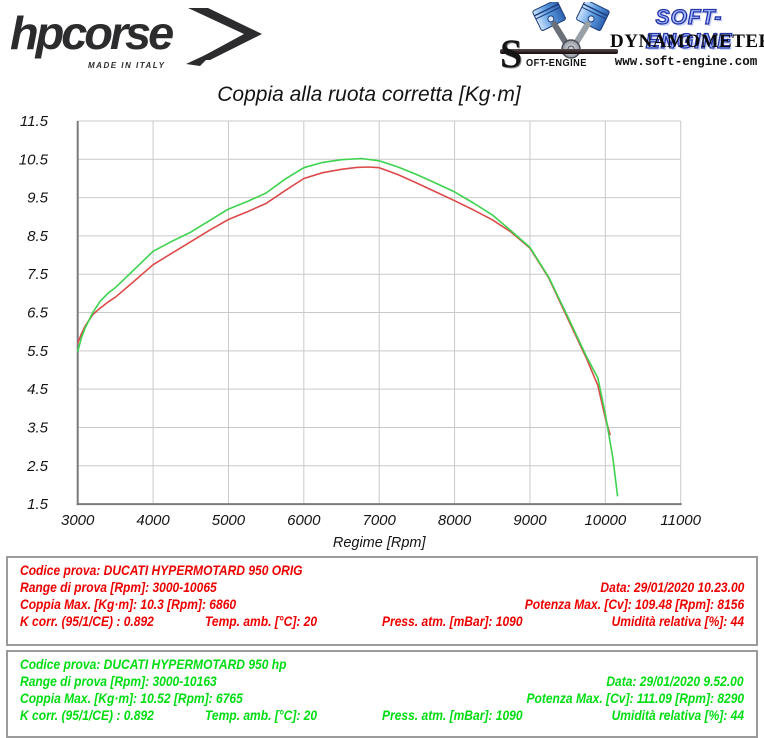  What do you see at coordinates (455, 520) in the screenshot?
I see `x-tick-label: 8000` at bounding box center [455, 520].